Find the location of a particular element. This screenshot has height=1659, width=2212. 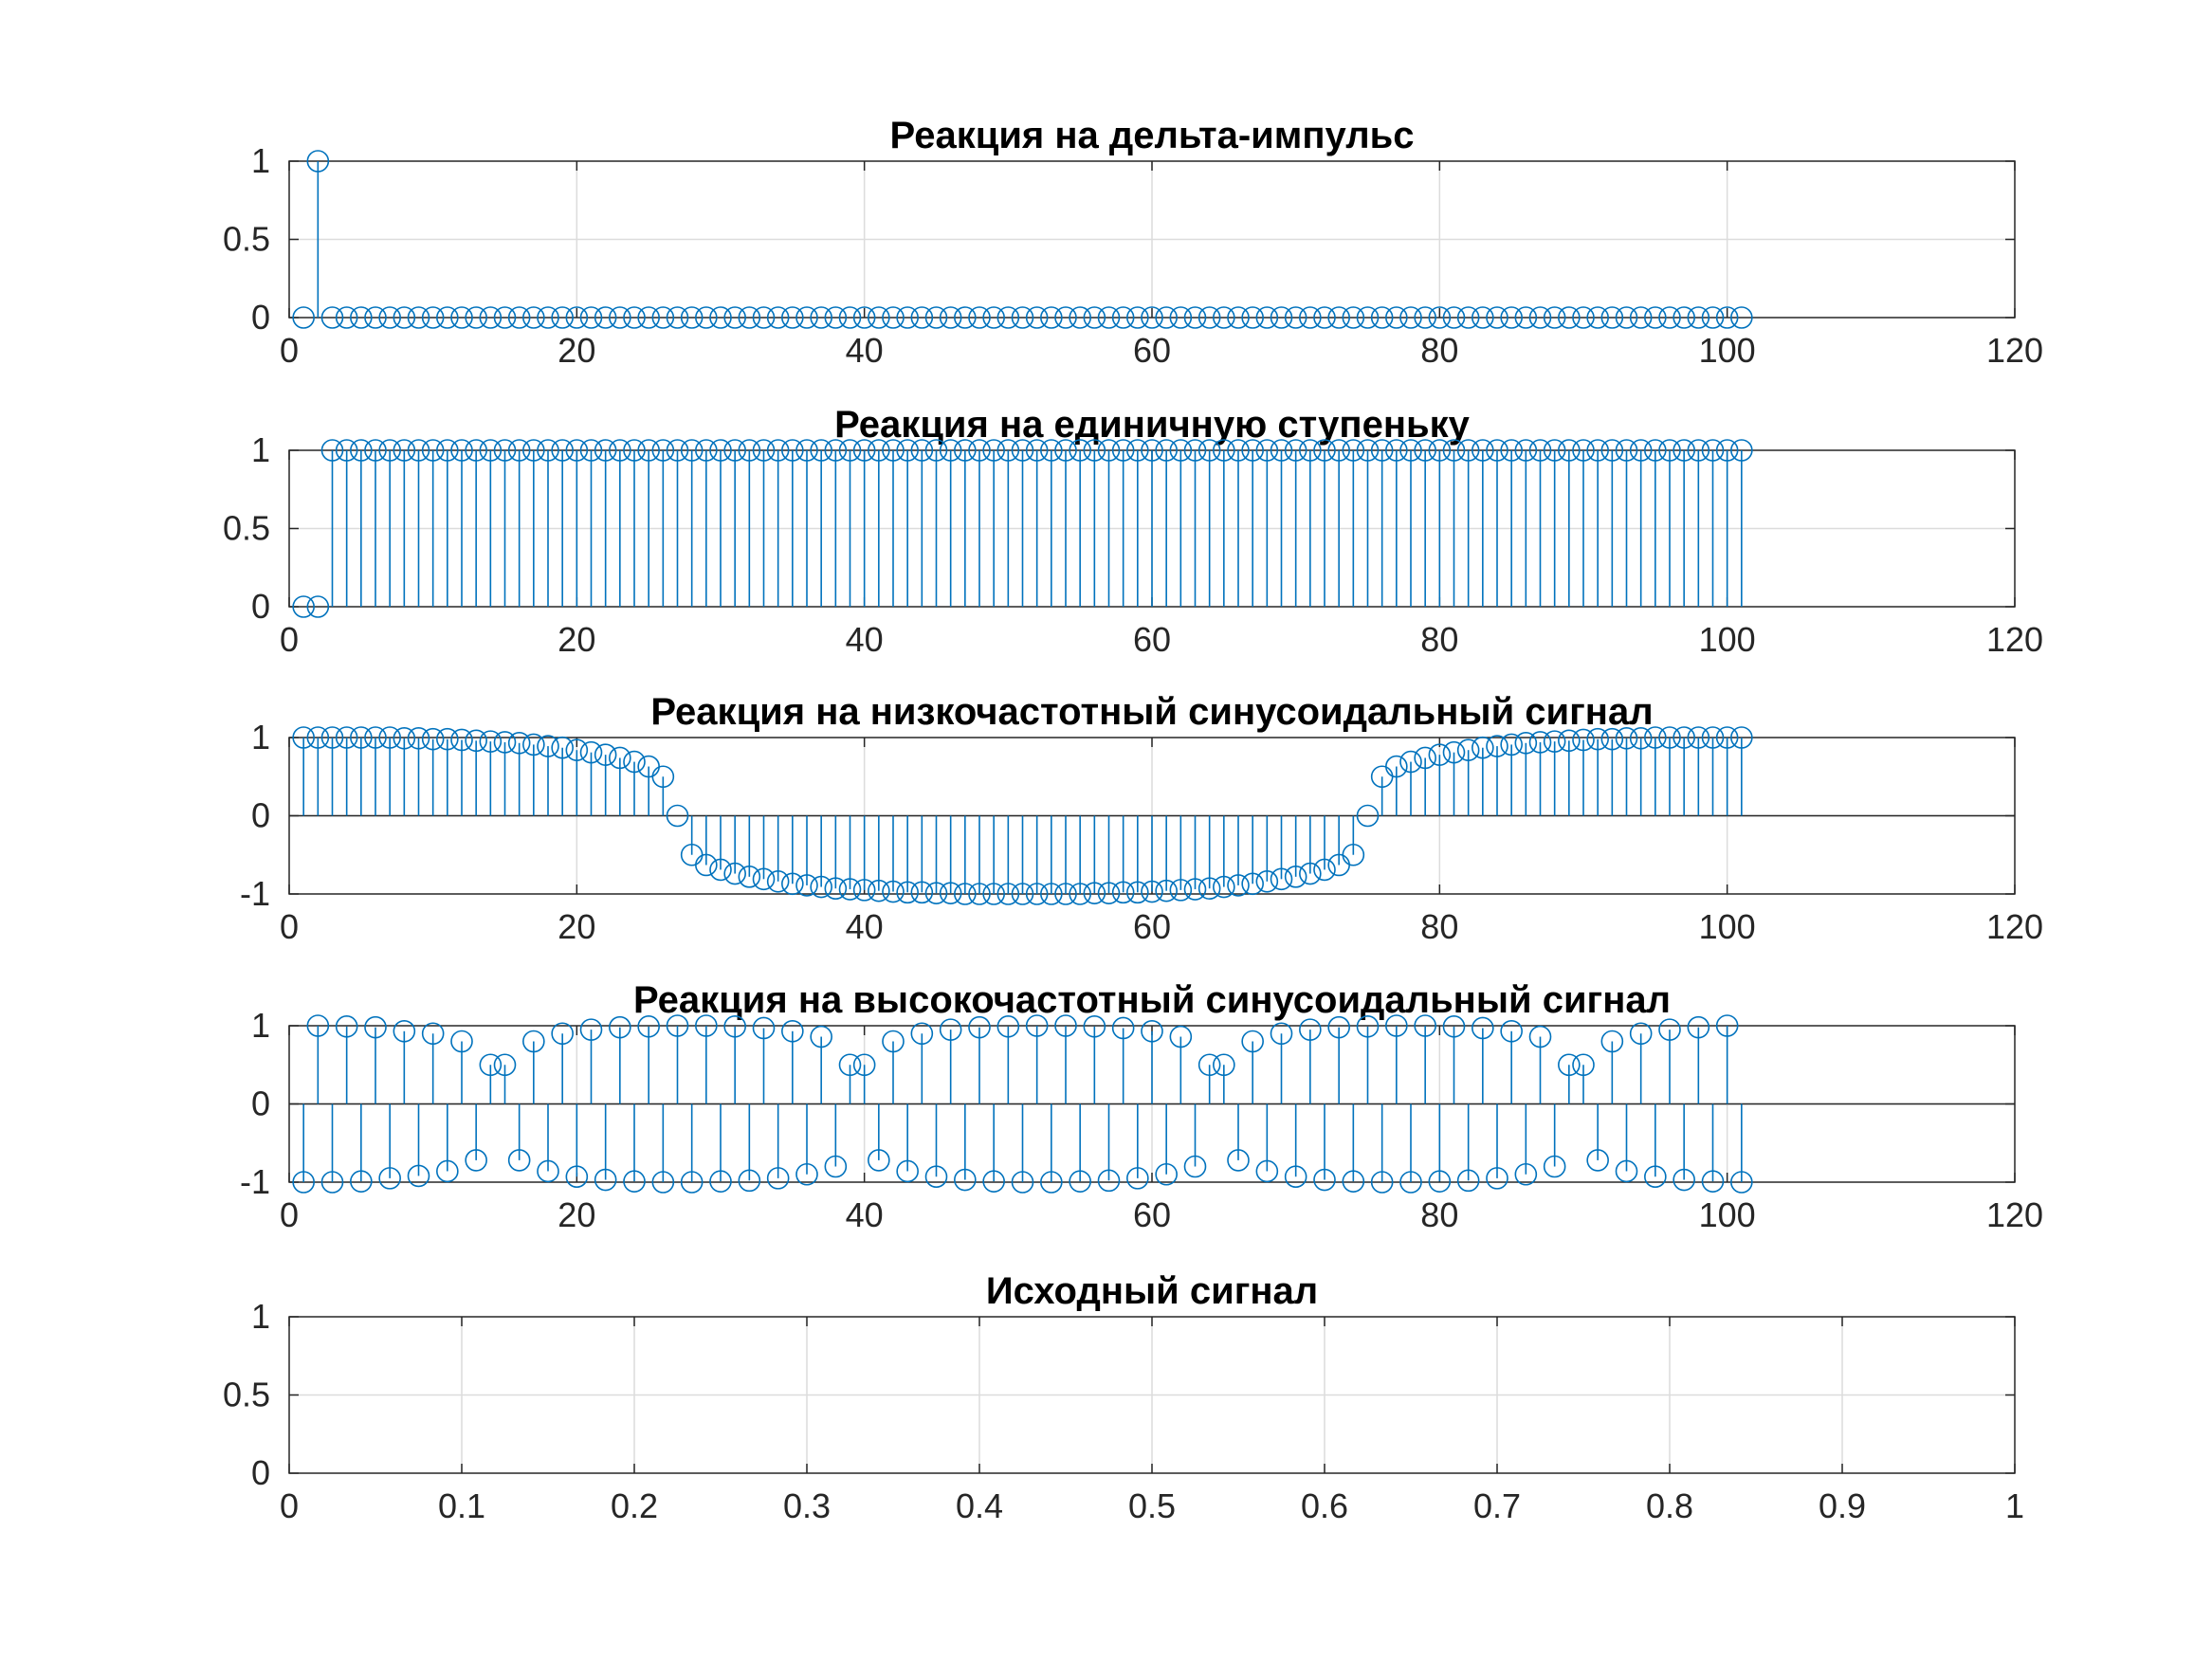

x-tick-label: 40 is located at coordinates (865, 926).